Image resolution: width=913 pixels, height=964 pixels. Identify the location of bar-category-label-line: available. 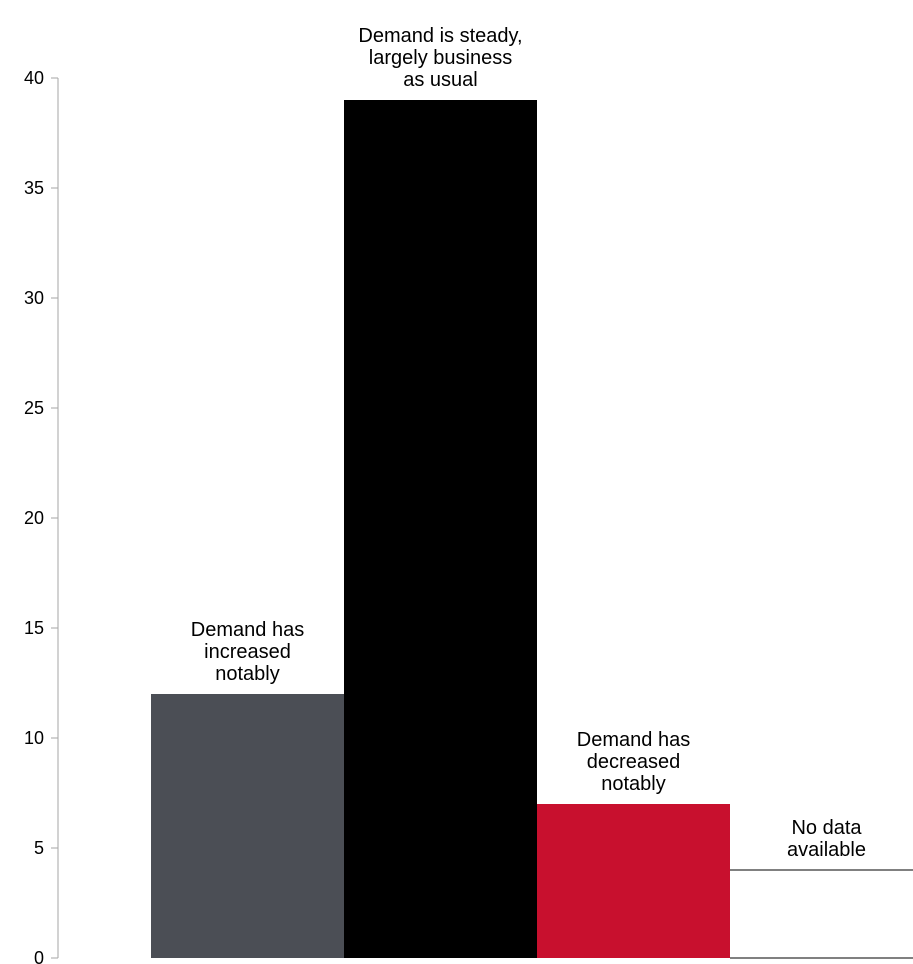
(826, 850).